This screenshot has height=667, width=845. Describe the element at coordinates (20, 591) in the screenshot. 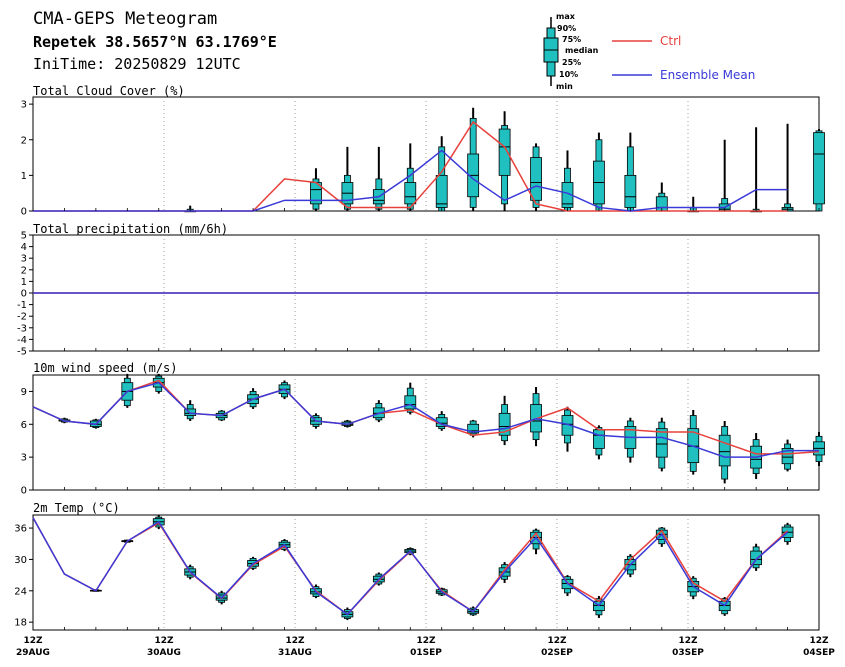

I see `y-tick-label: 24` at that location.